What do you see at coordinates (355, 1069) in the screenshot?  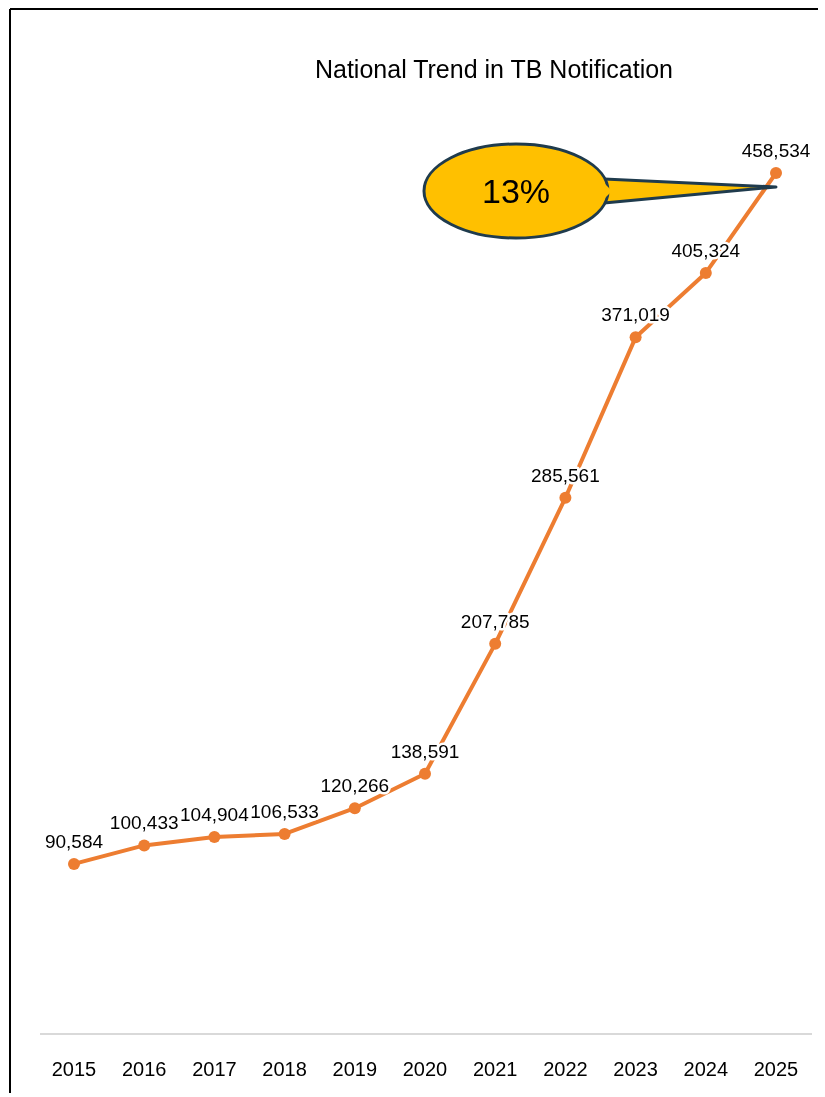 I see `x-tick-label: 2019` at bounding box center [355, 1069].